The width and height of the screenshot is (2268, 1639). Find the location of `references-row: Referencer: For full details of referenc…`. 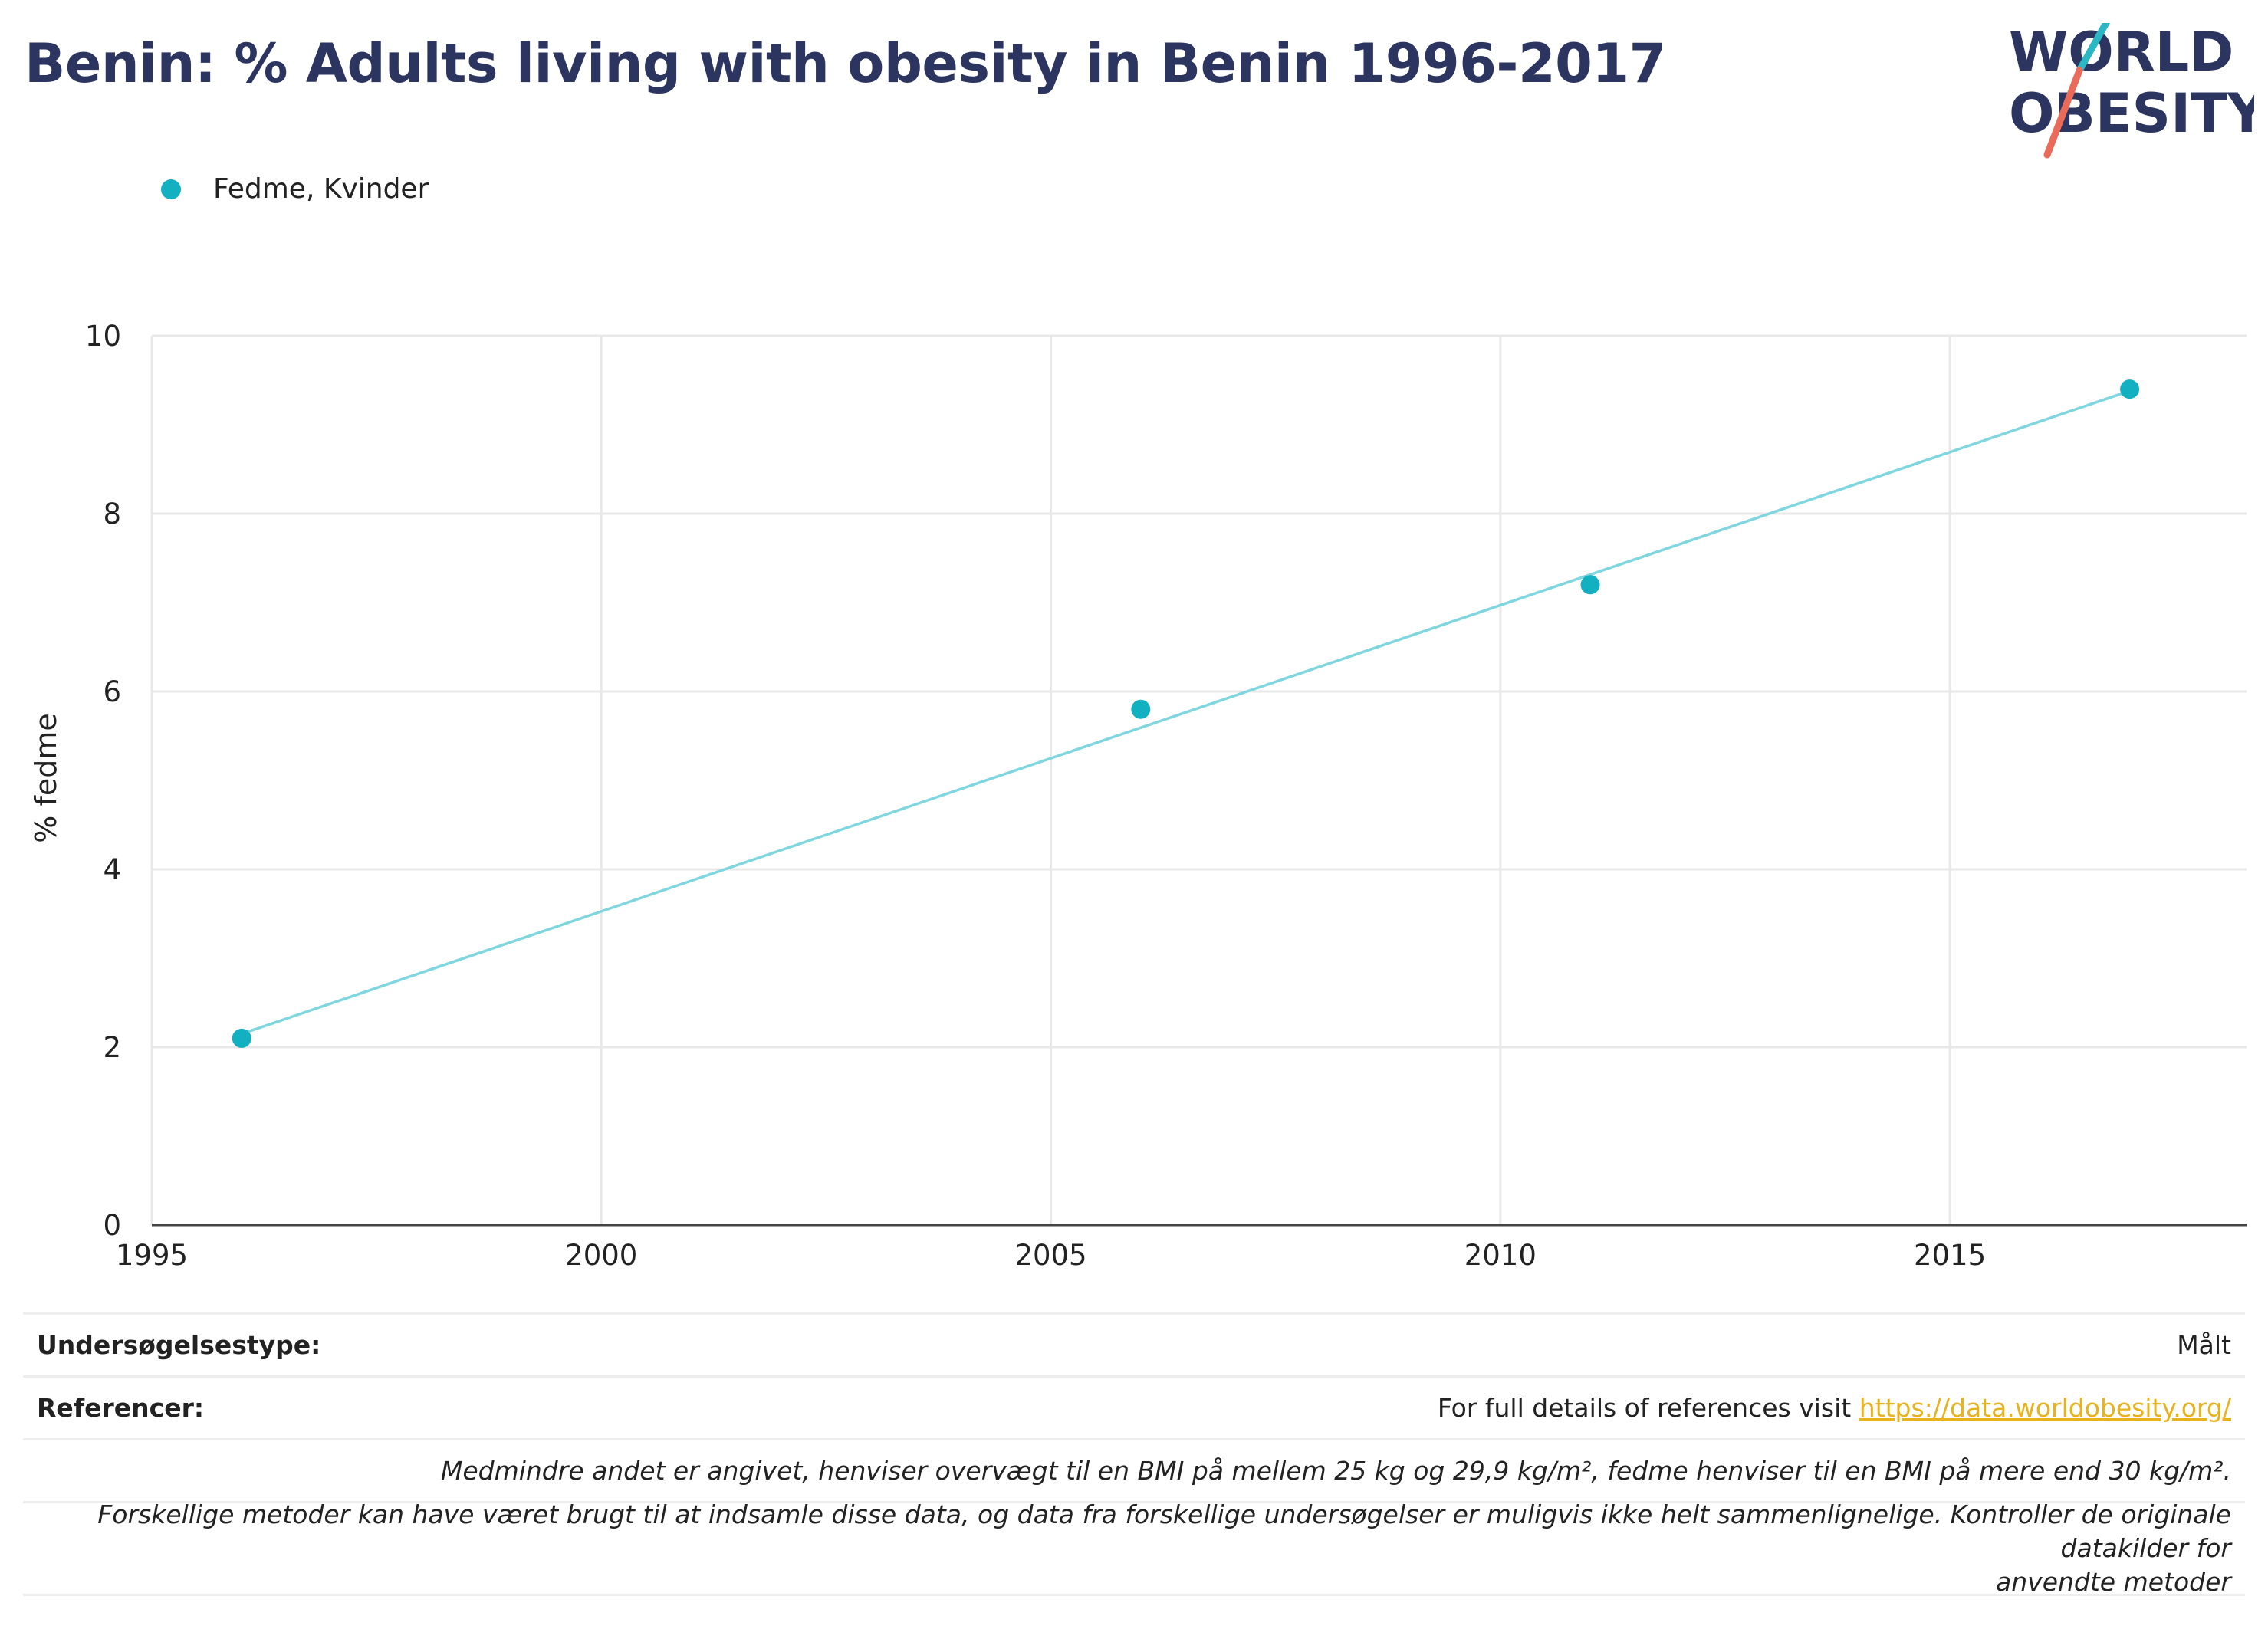

references-row: Referencer: For full details of referenc… is located at coordinates (1134, 1407).